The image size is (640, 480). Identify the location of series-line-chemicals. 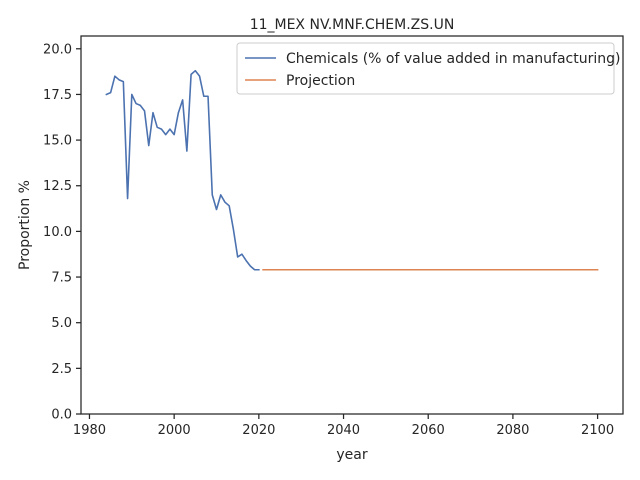
(182, 170).